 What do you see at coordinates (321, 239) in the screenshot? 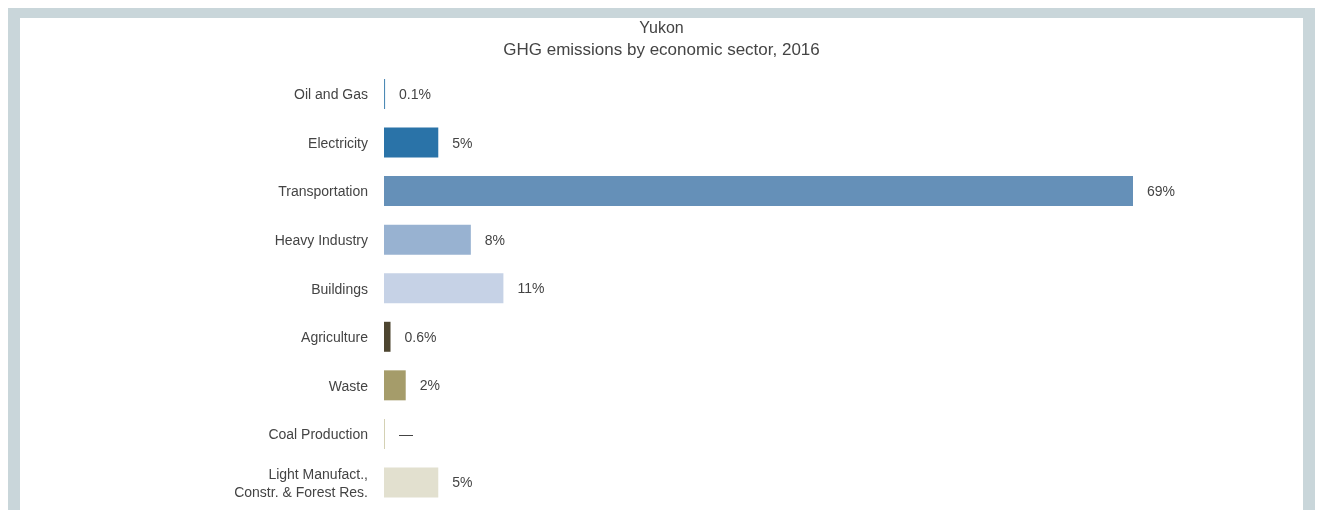
I see `y-tick-label: Heavy Industry` at bounding box center [321, 239].